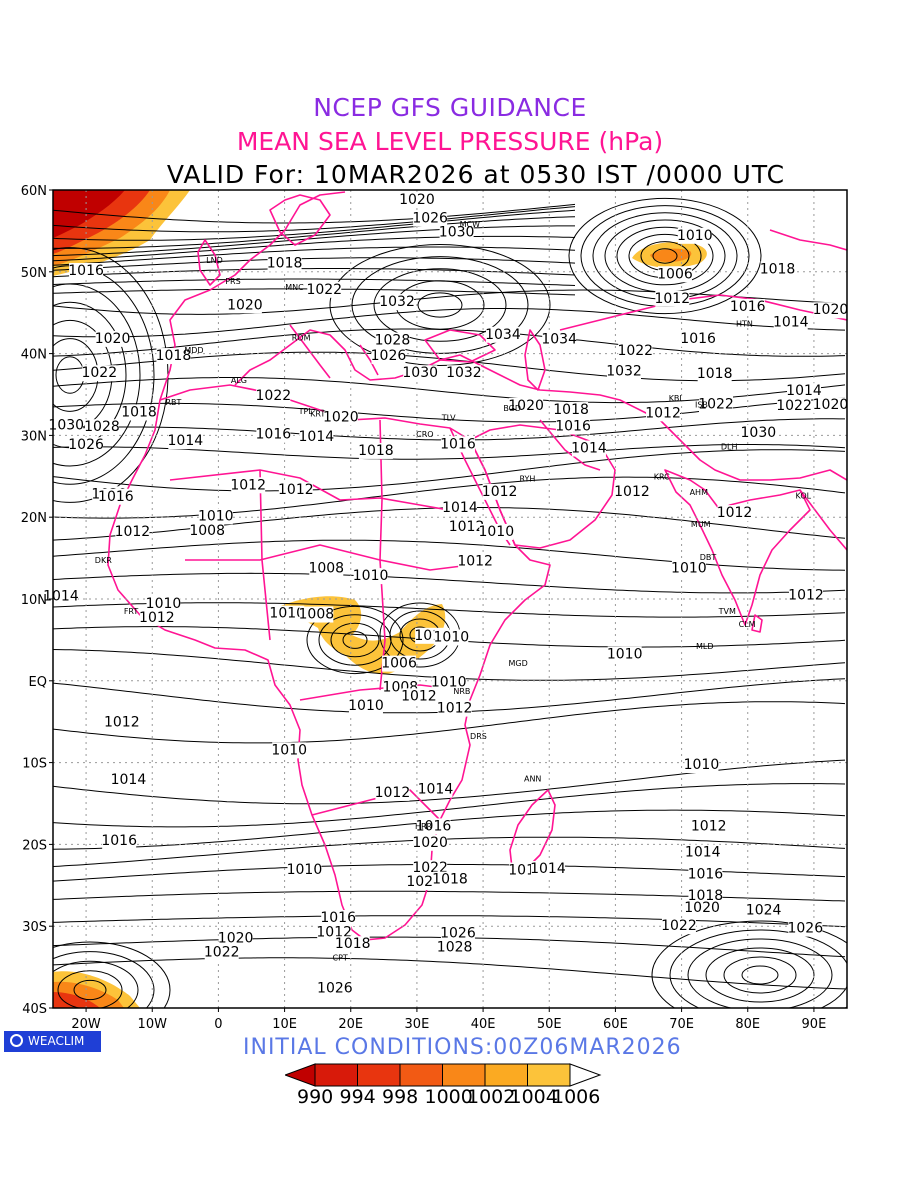 The width and height of the screenshot is (900, 1200). I want to click on city-label: TVM, so click(727, 611).